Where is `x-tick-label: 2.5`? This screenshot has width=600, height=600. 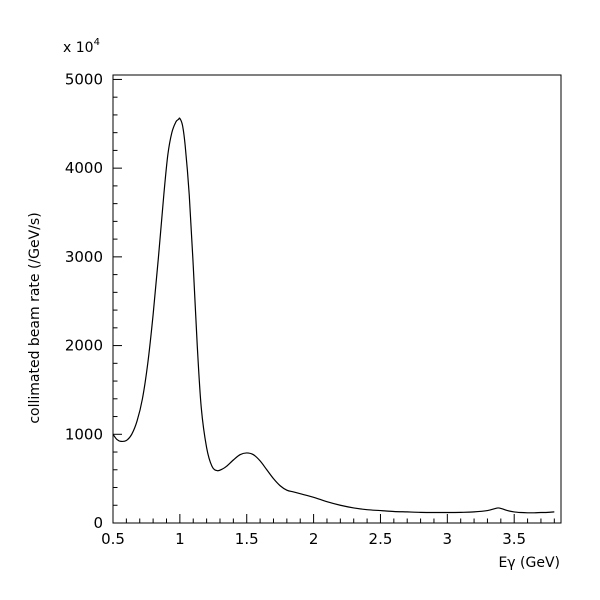 x-tick-label: 2.5 is located at coordinates (381, 539).